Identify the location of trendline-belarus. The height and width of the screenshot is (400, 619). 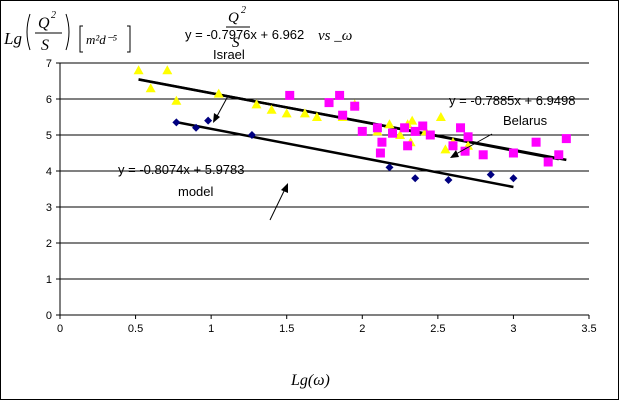
(352, 120).